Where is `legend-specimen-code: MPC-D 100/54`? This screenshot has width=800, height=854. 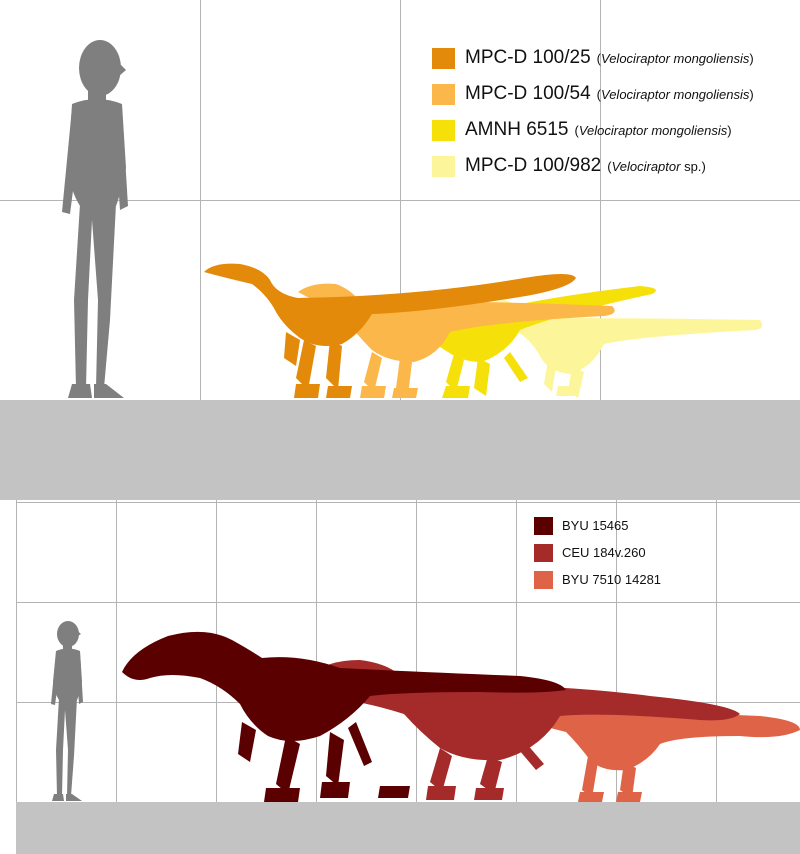 legend-specimen-code: MPC-D 100/54 is located at coordinates (528, 93).